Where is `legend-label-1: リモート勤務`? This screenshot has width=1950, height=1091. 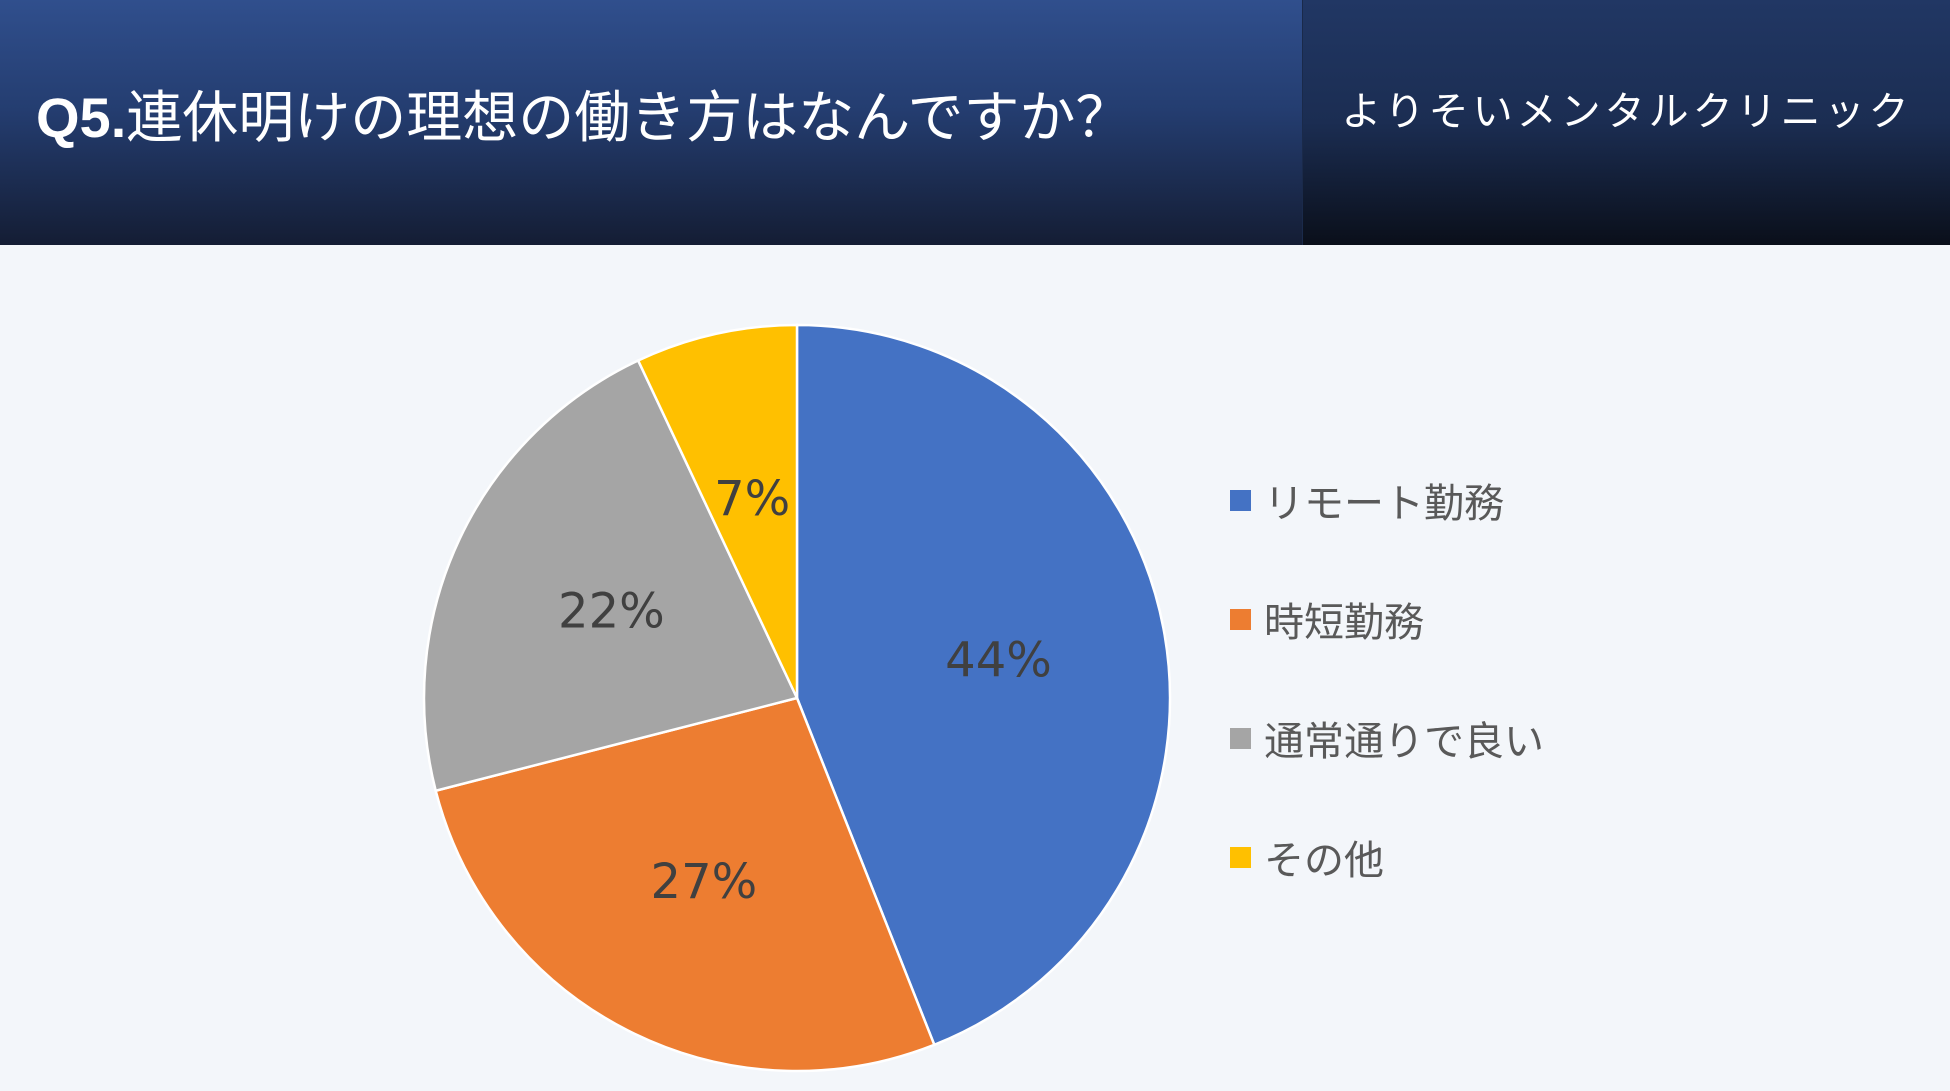 legend-label-1: リモート勤務 is located at coordinates (1384, 504).